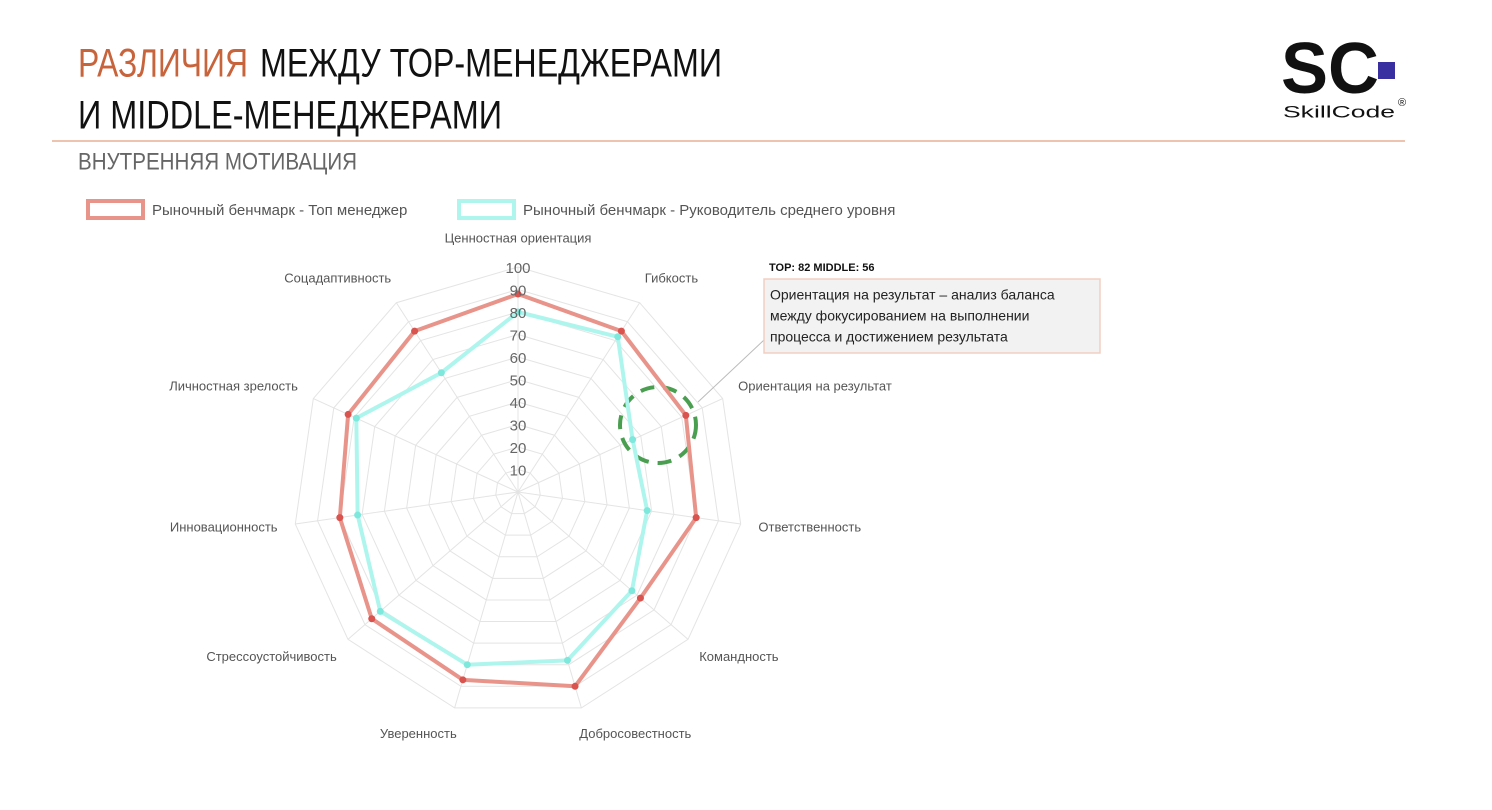 Image resolution: width=1492 pixels, height=810 pixels. What do you see at coordinates (518, 335) in the screenshot?
I see `r-tick-label: 70` at bounding box center [518, 335].